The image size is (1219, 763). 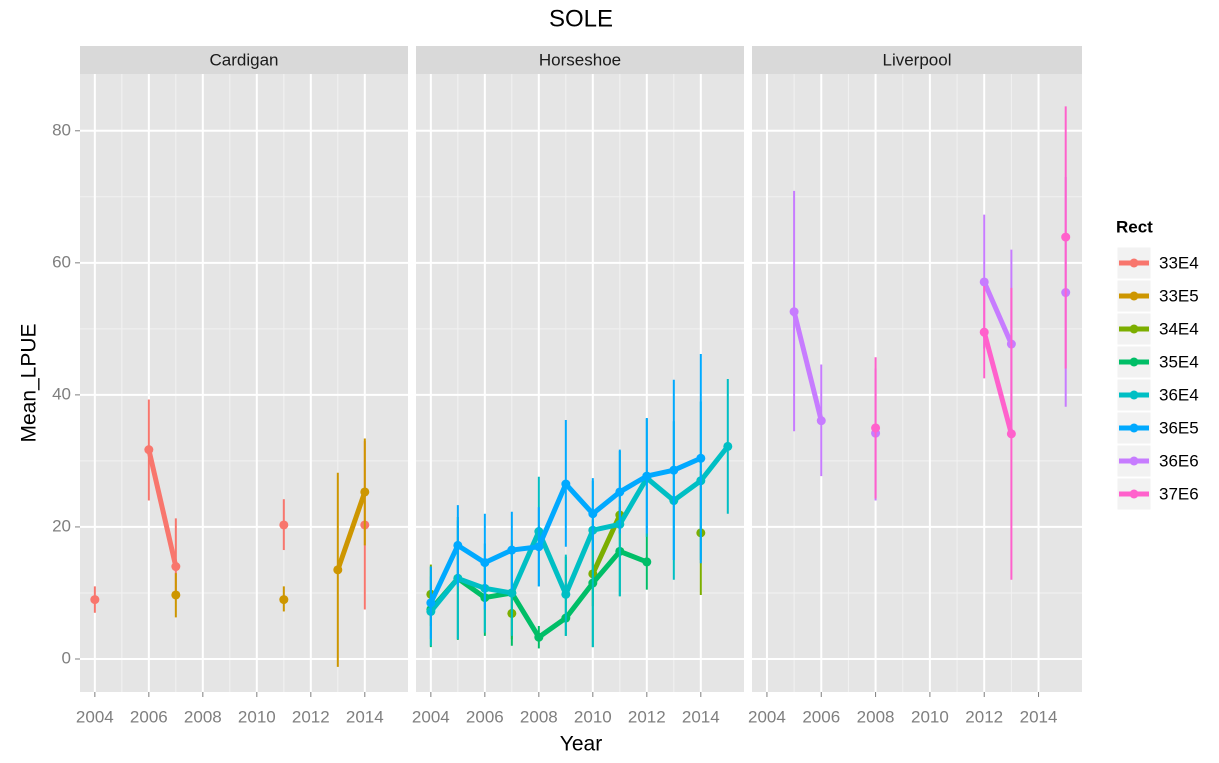 I want to click on chart-title: SOLE, so click(x=581, y=18).